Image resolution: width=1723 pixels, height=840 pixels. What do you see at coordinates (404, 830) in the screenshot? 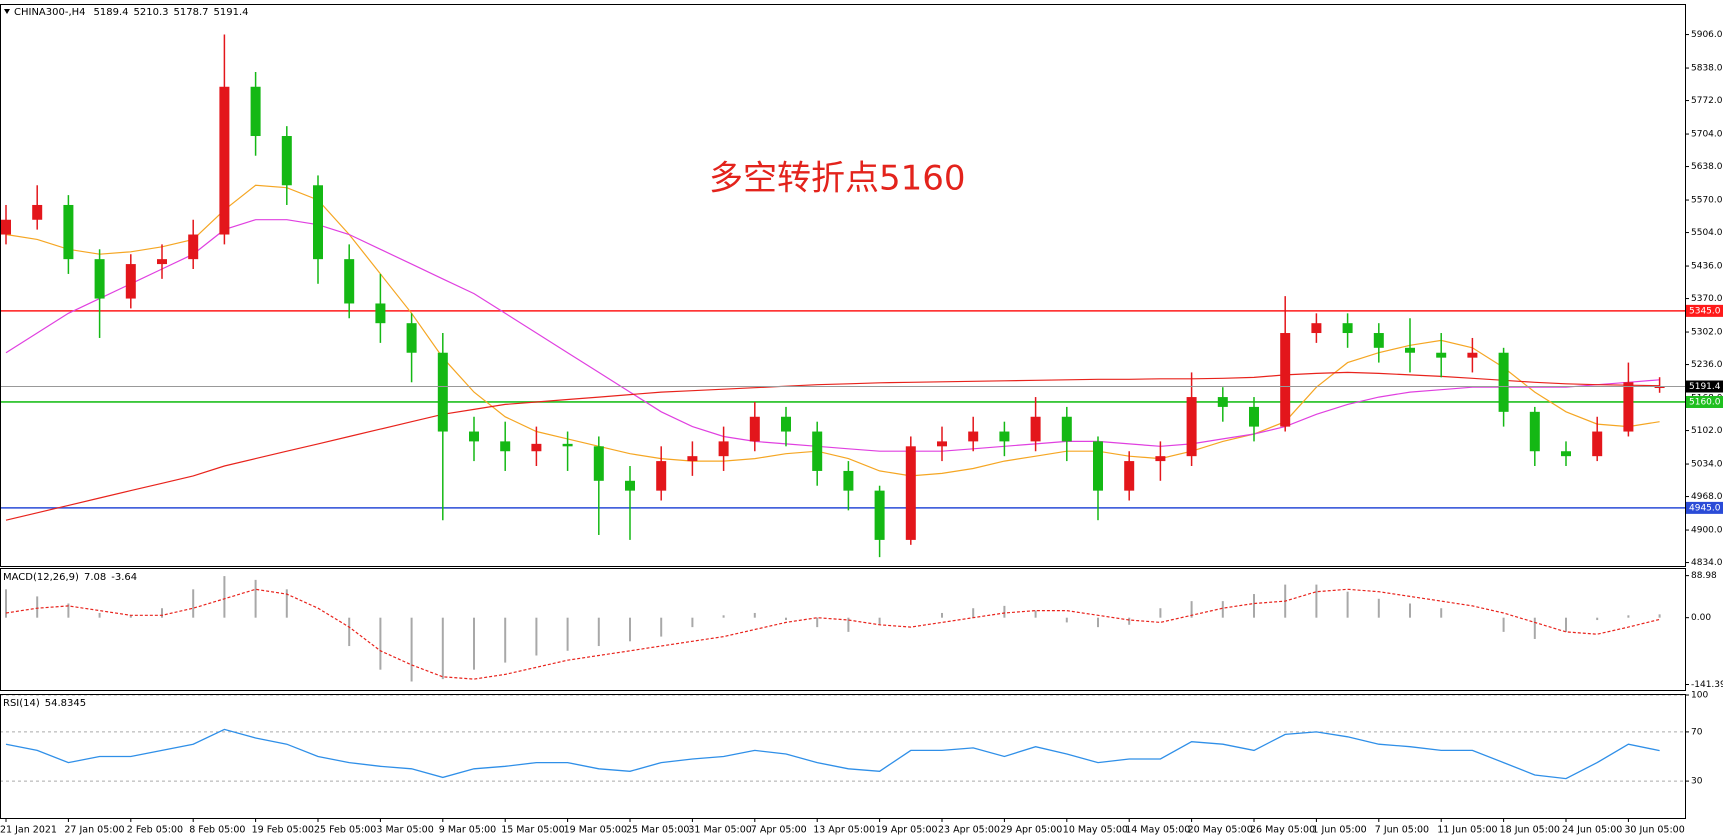
I see `x-tick-label: 3 Mar 05:00` at bounding box center [404, 830].